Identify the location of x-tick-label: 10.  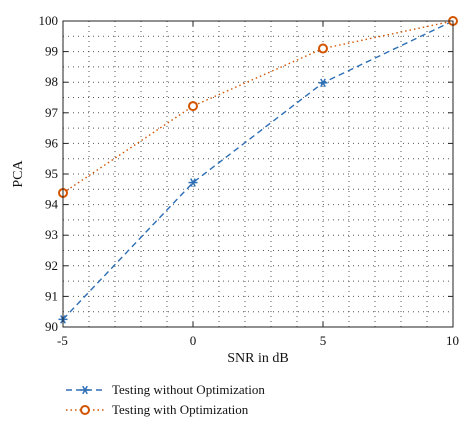
(452, 340).